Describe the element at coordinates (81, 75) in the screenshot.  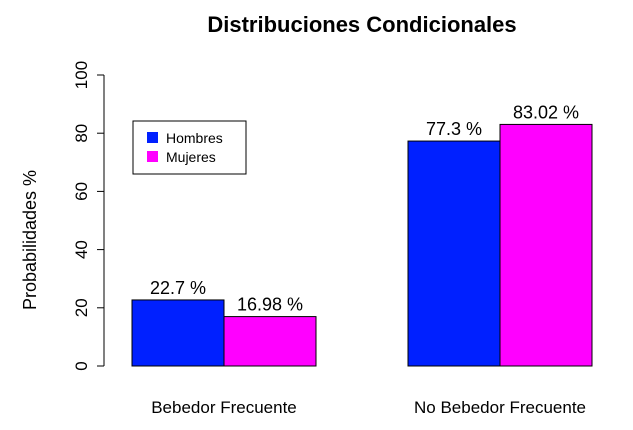
I see `y-tick-label: 100` at that location.